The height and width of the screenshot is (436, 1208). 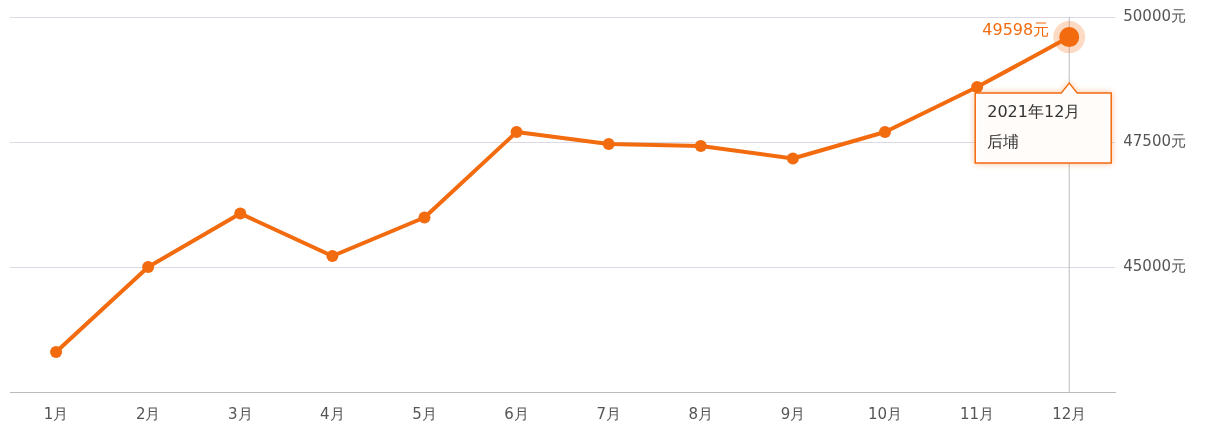 I want to click on x-tick-label: 3月, so click(x=240, y=413).